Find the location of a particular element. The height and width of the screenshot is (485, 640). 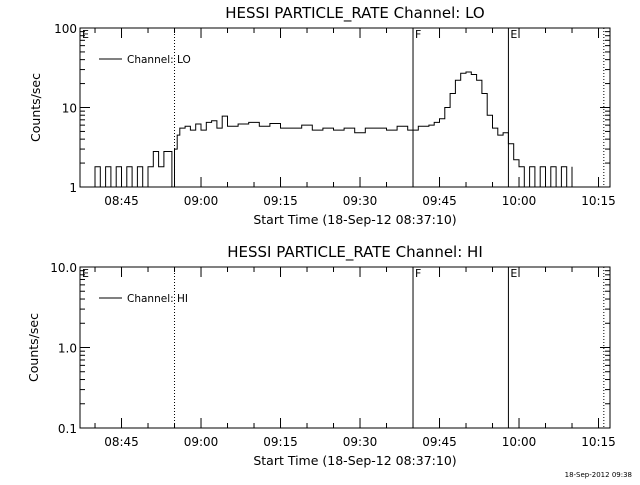

legend-label: Channel: HI is located at coordinates (157, 299).